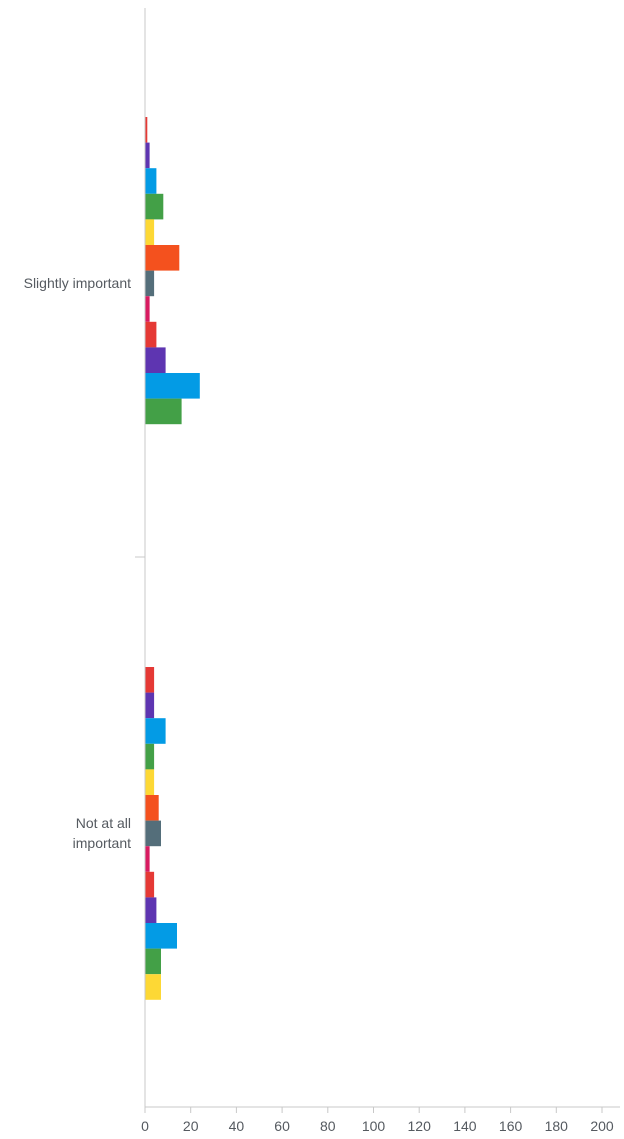 This screenshot has width=624, height=1139. I want to click on x-tick-label: 120, so click(420, 1126).